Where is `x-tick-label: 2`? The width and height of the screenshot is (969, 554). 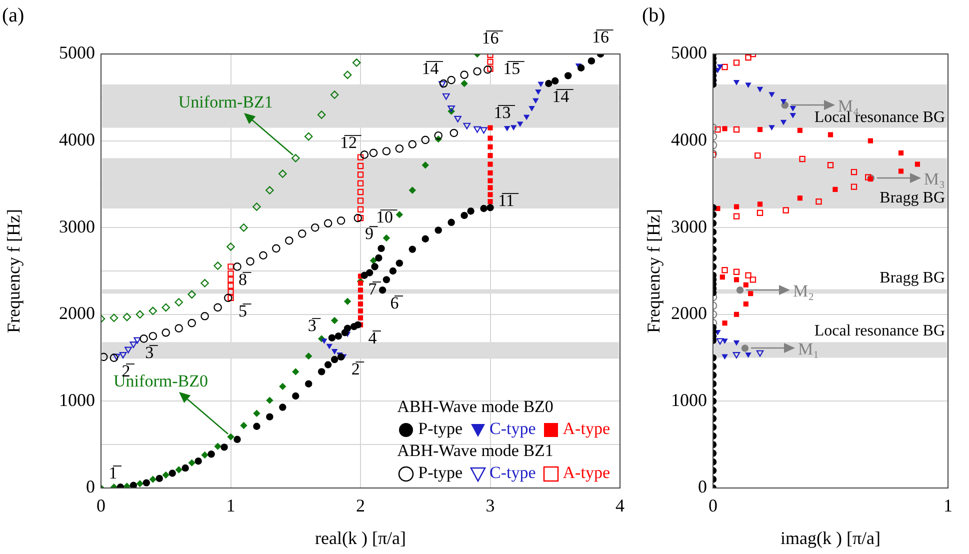
x-tick-label: 2 is located at coordinates (360, 506).